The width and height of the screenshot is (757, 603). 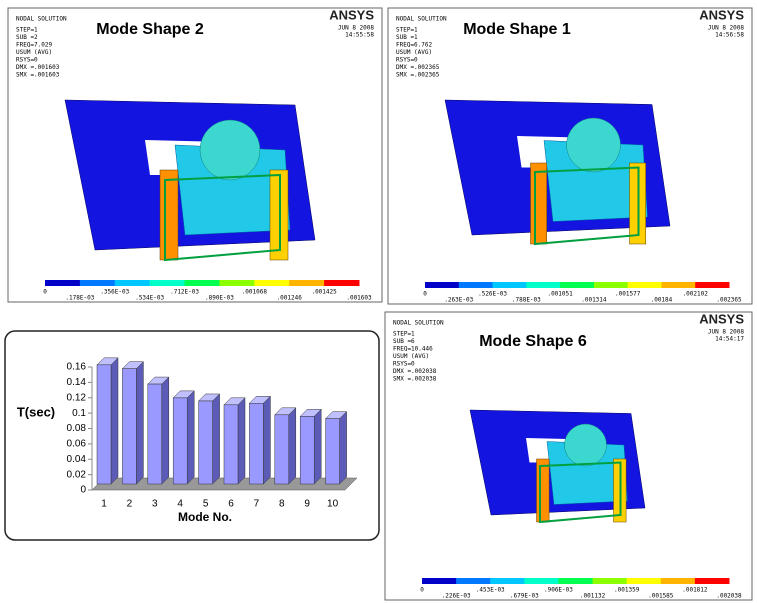 What do you see at coordinates (695, 590) in the screenshot?
I see `legend-label: .001812` at bounding box center [695, 590].